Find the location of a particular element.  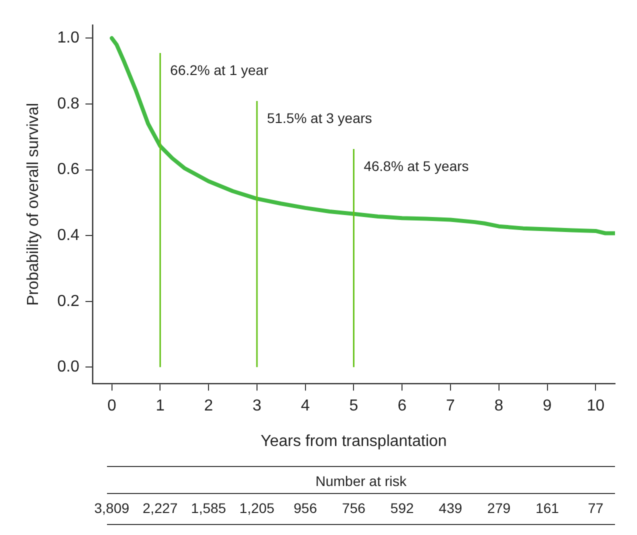

text: 77 is located at coordinates (596, 508).